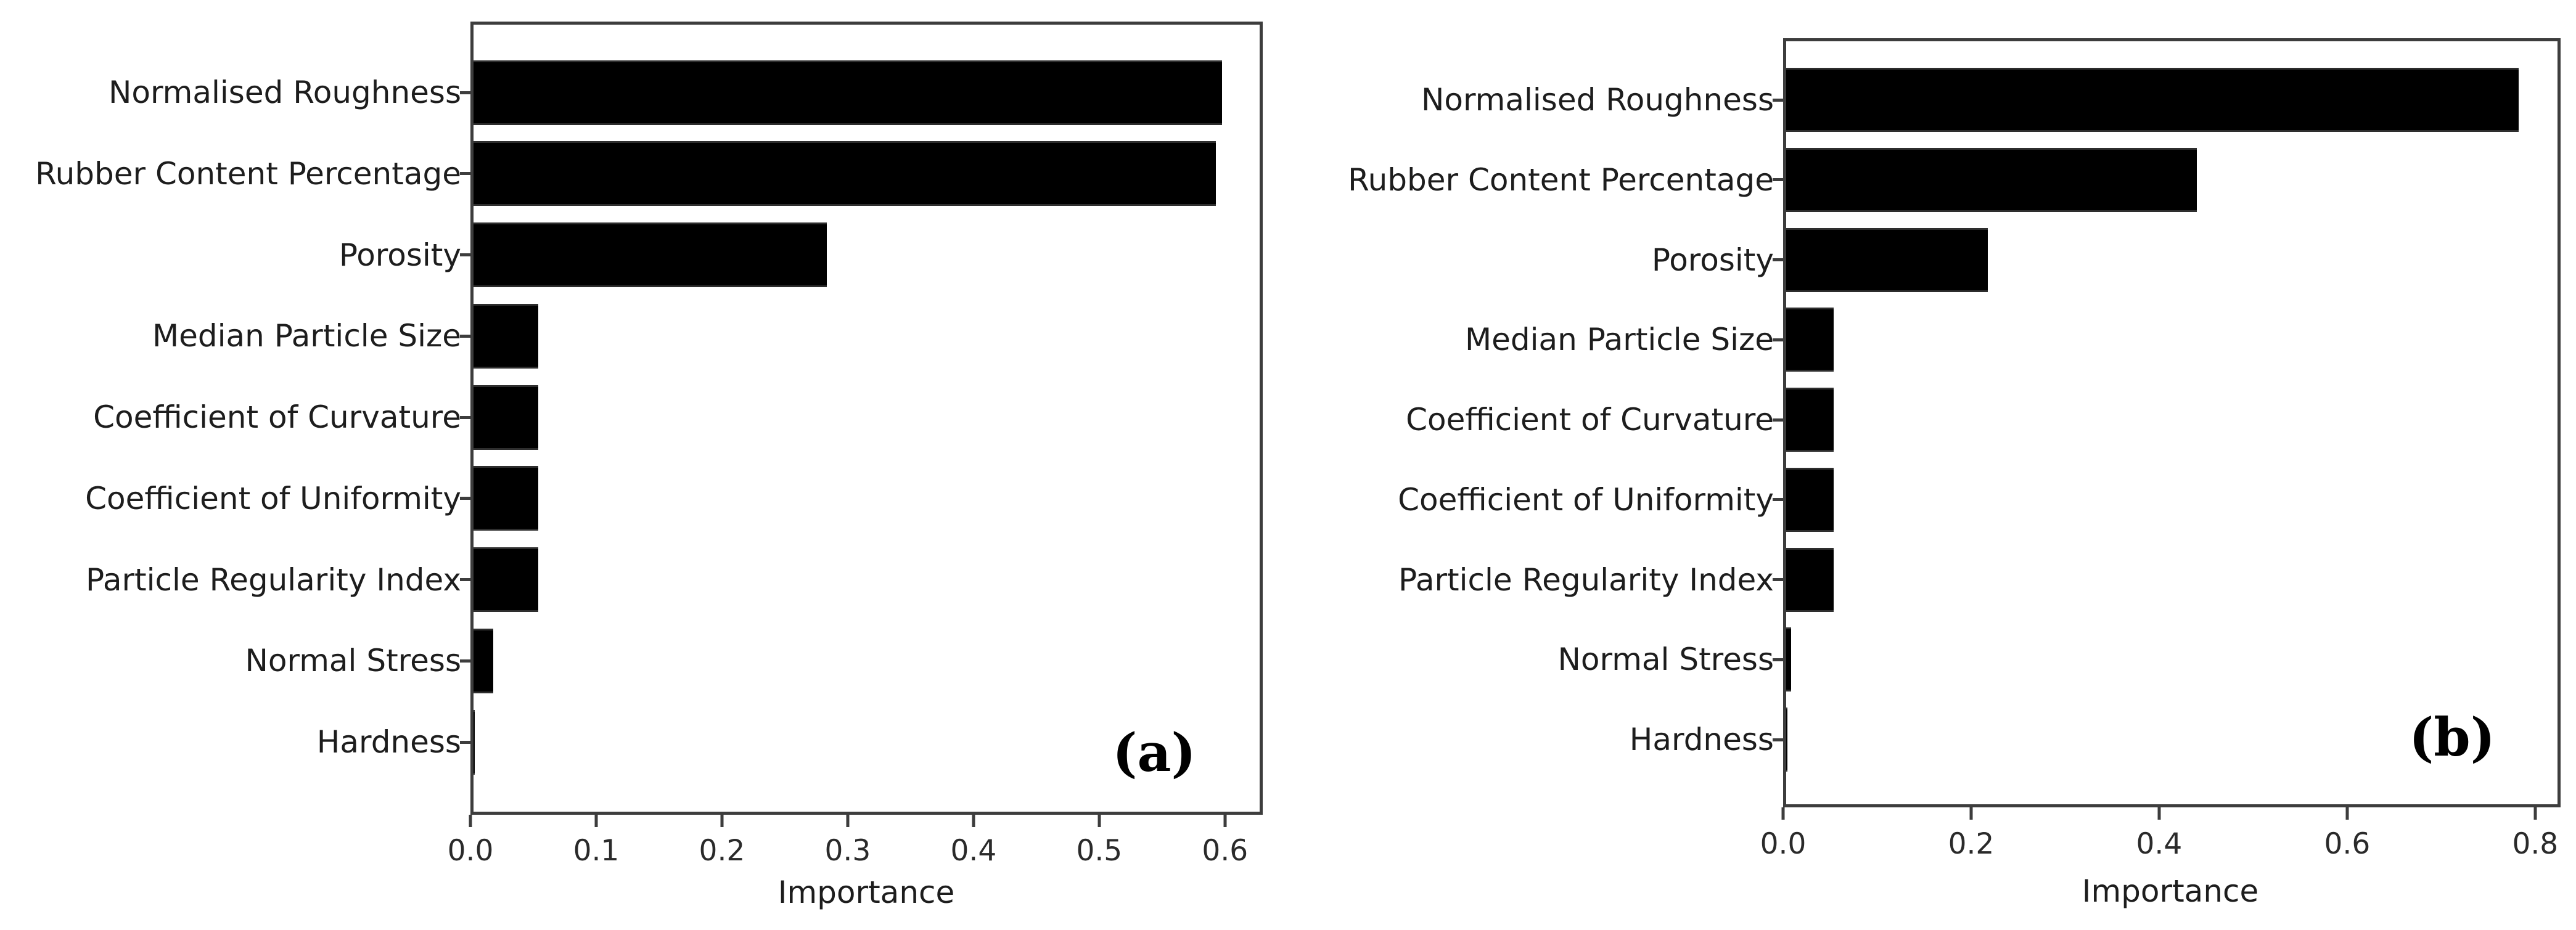  What do you see at coordinates (2535, 844) in the screenshot?
I see `x-tick-label-0.8: 0.8` at bounding box center [2535, 844].